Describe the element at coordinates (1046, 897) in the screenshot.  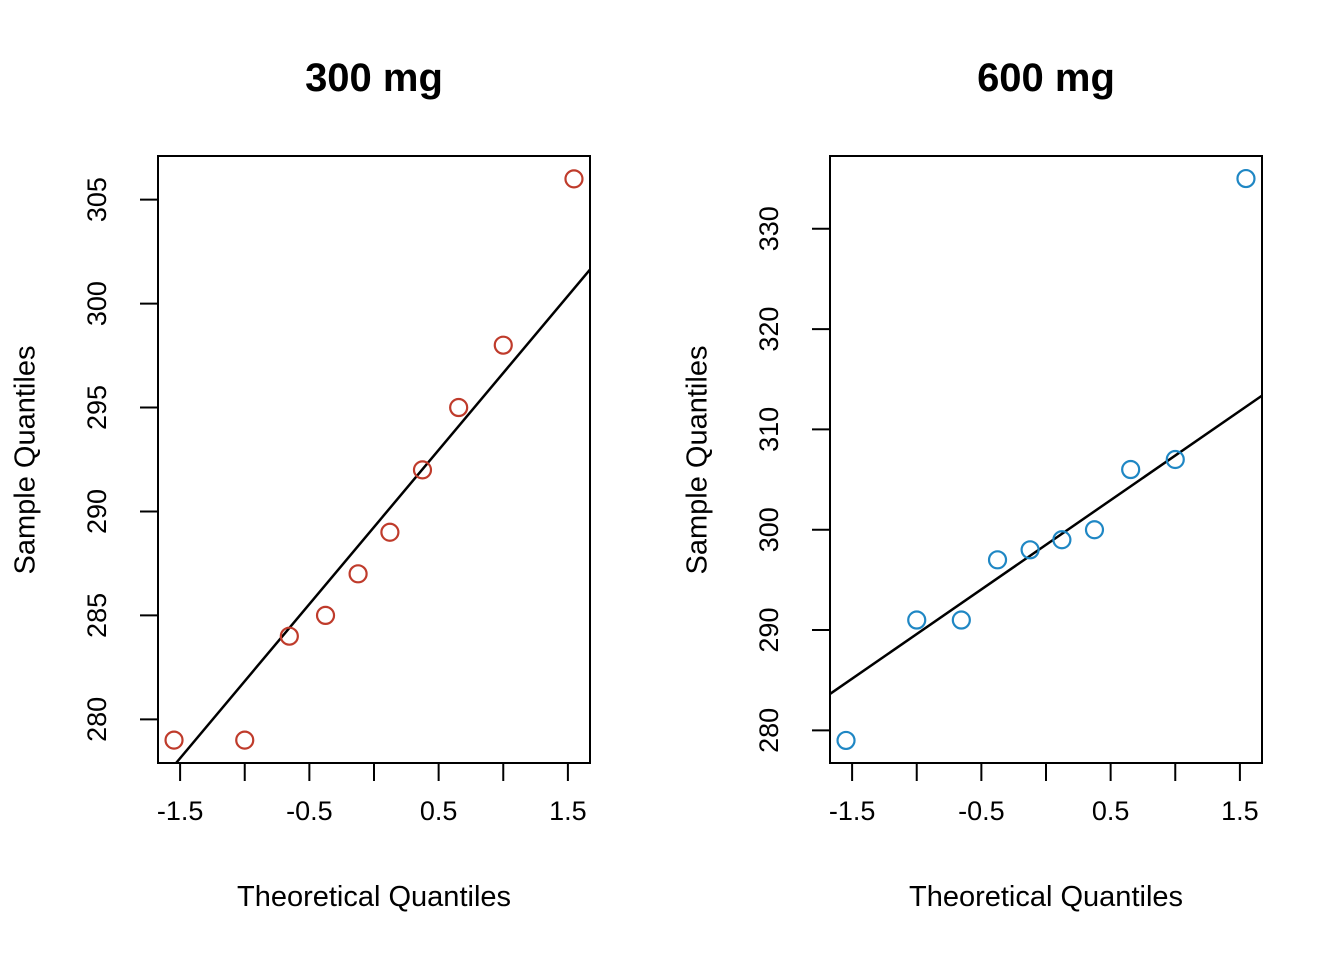
I see `panel-600mg-xlabel: Theoretical Quantiles` at that location.